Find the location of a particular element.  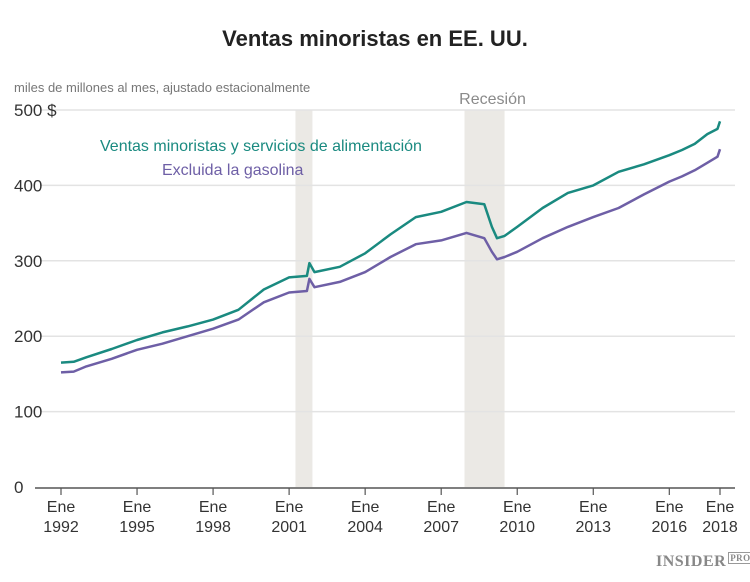

y-tick-label: 0 is located at coordinates (18, 487).